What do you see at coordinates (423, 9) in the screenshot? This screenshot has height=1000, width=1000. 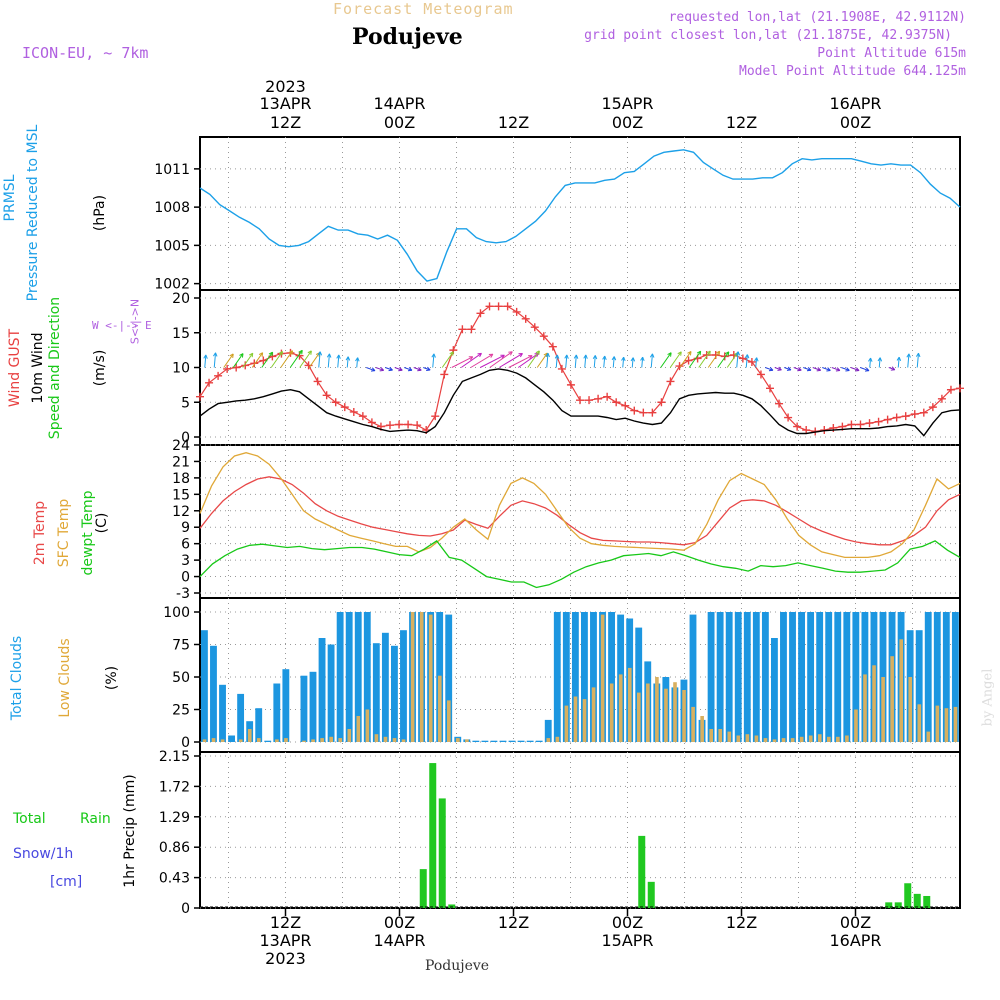 I see `chart-title: Forecast Meteogram` at bounding box center [423, 9].